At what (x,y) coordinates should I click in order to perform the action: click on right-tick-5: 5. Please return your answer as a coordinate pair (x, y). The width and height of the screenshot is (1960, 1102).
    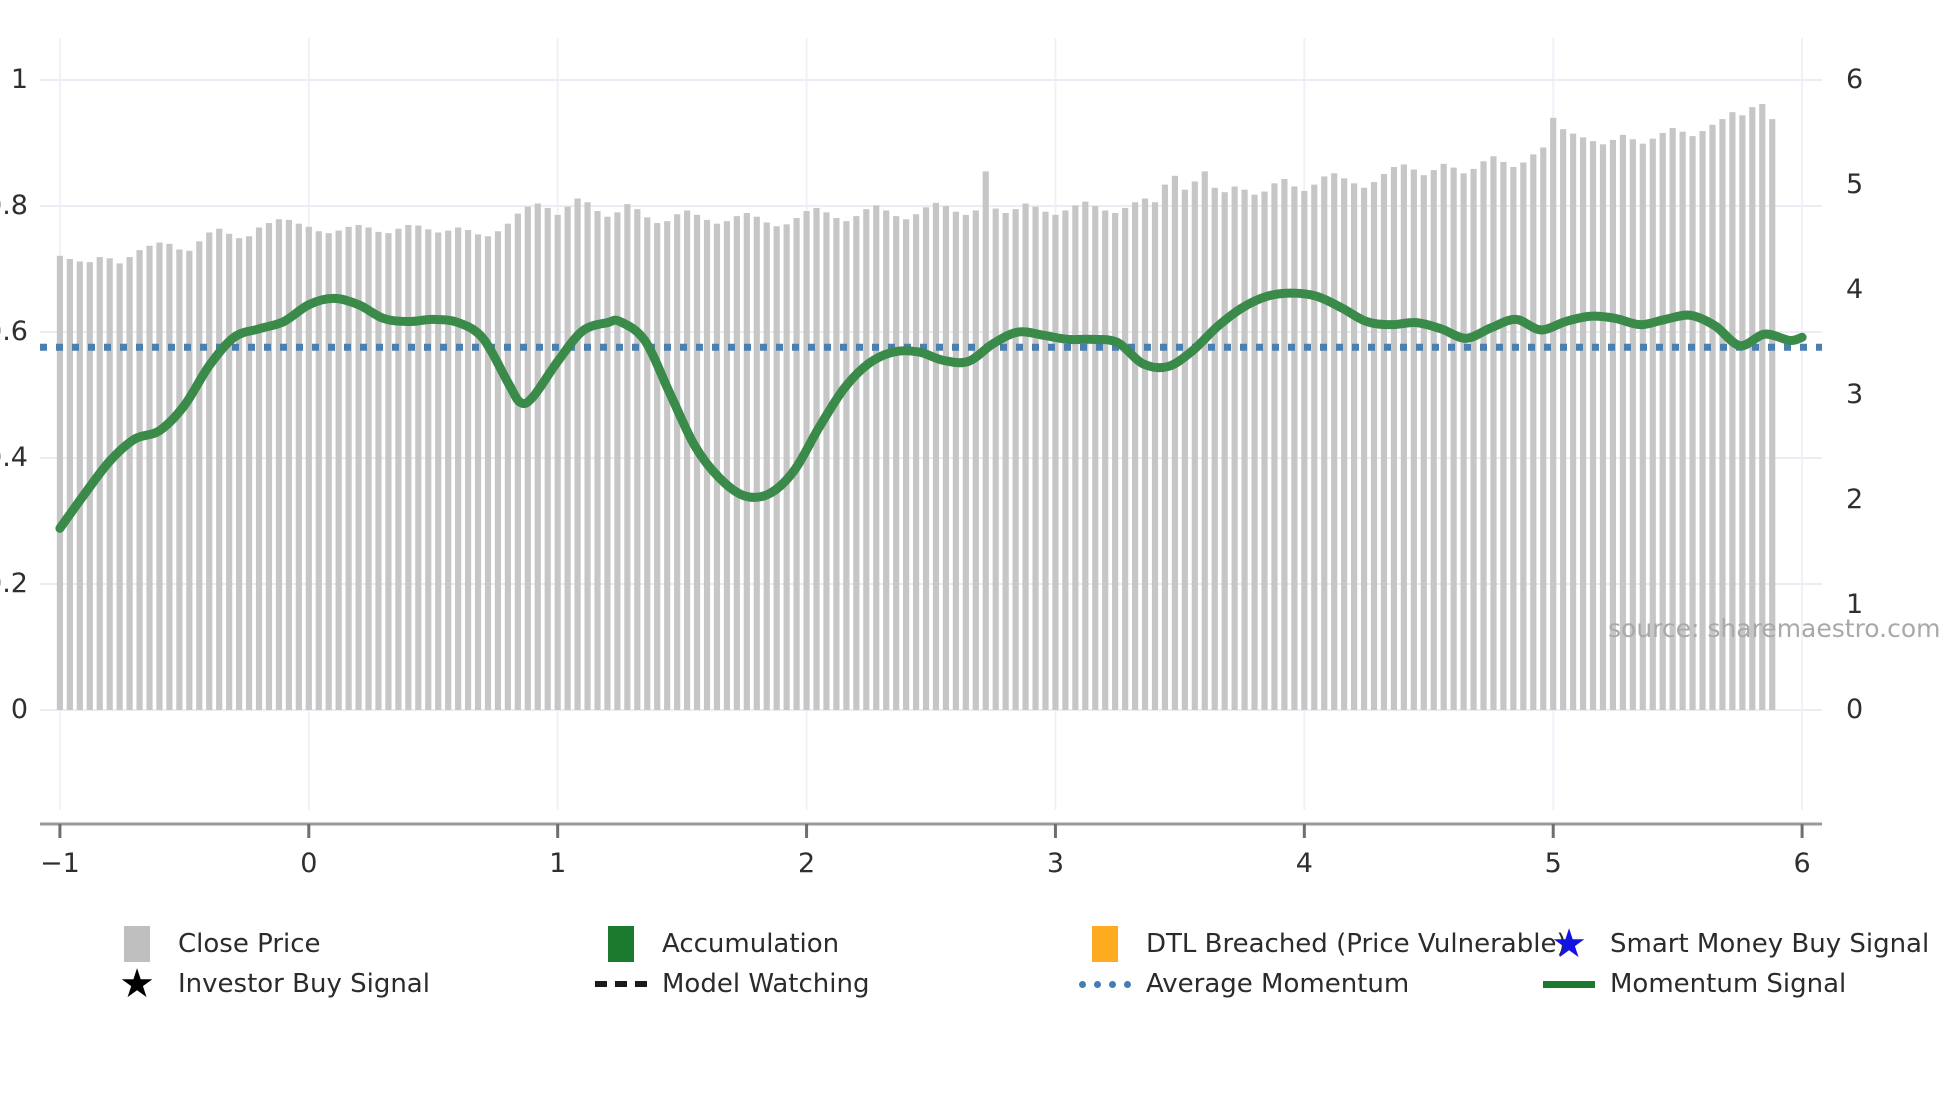
    Looking at the image, I should click on (1855, 185).